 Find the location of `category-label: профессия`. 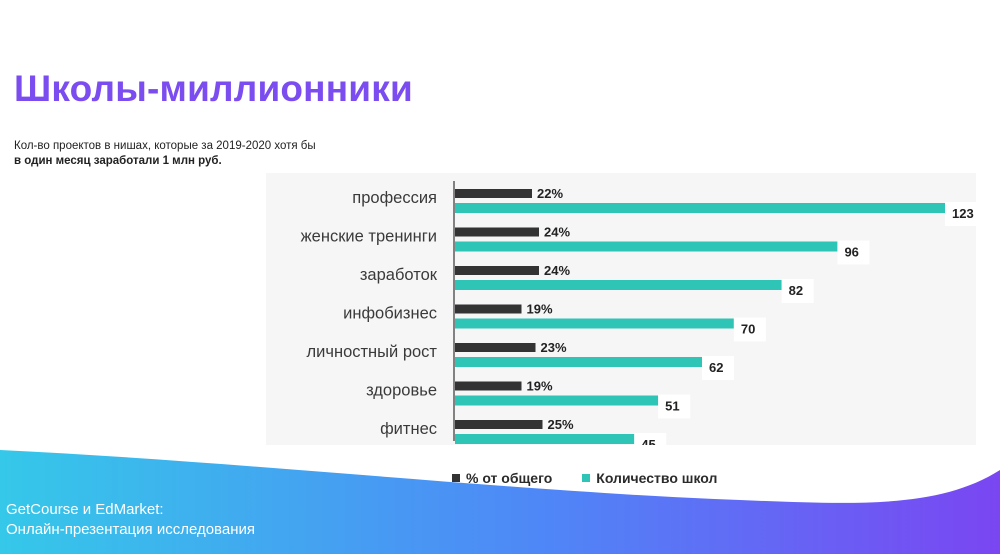

category-label: профессия is located at coordinates (394, 198).